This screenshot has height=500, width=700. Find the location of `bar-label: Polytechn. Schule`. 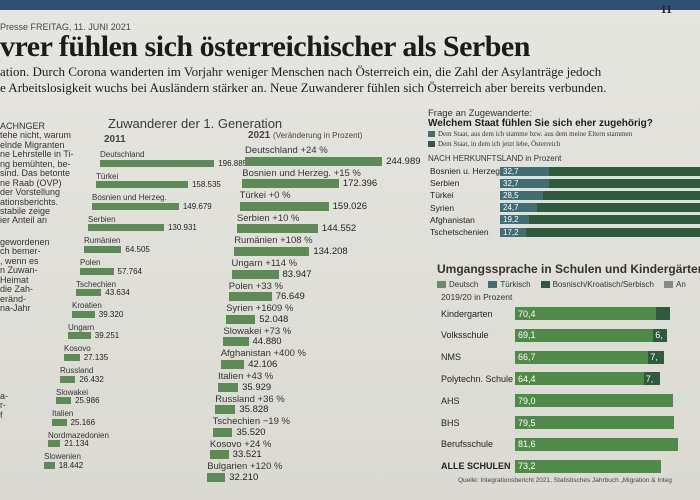

bar-label: Polytechn. Schule is located at coordinates (477, 378).